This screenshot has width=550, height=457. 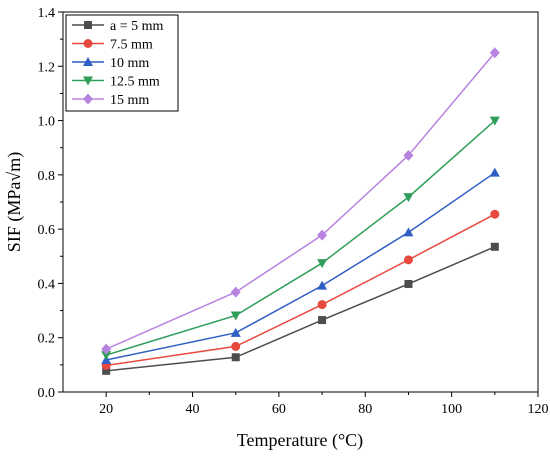 I want to click on legend-item: 12.5 mm, so click(x=116, y=82).